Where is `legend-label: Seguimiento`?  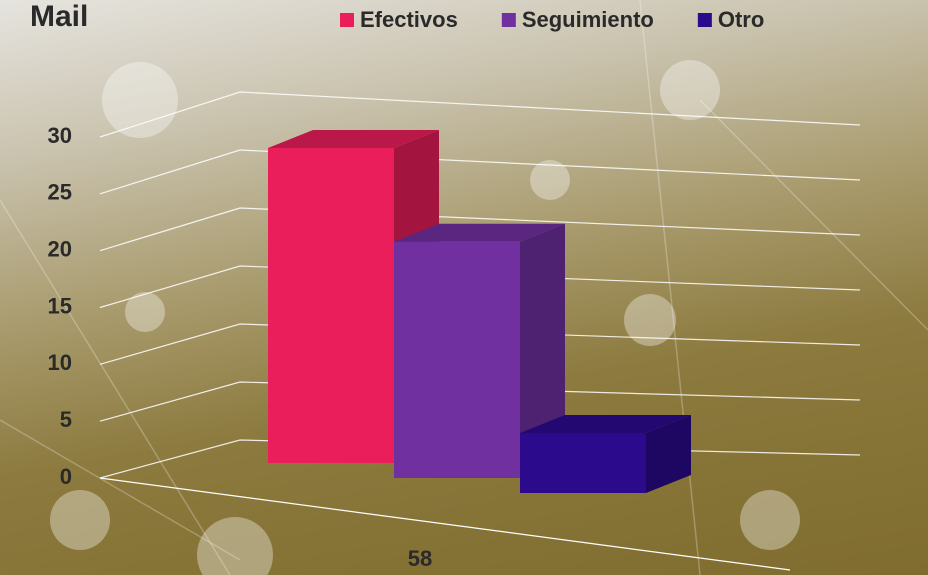
legend-label: Seguimiento is located at coordinates (588, 19).